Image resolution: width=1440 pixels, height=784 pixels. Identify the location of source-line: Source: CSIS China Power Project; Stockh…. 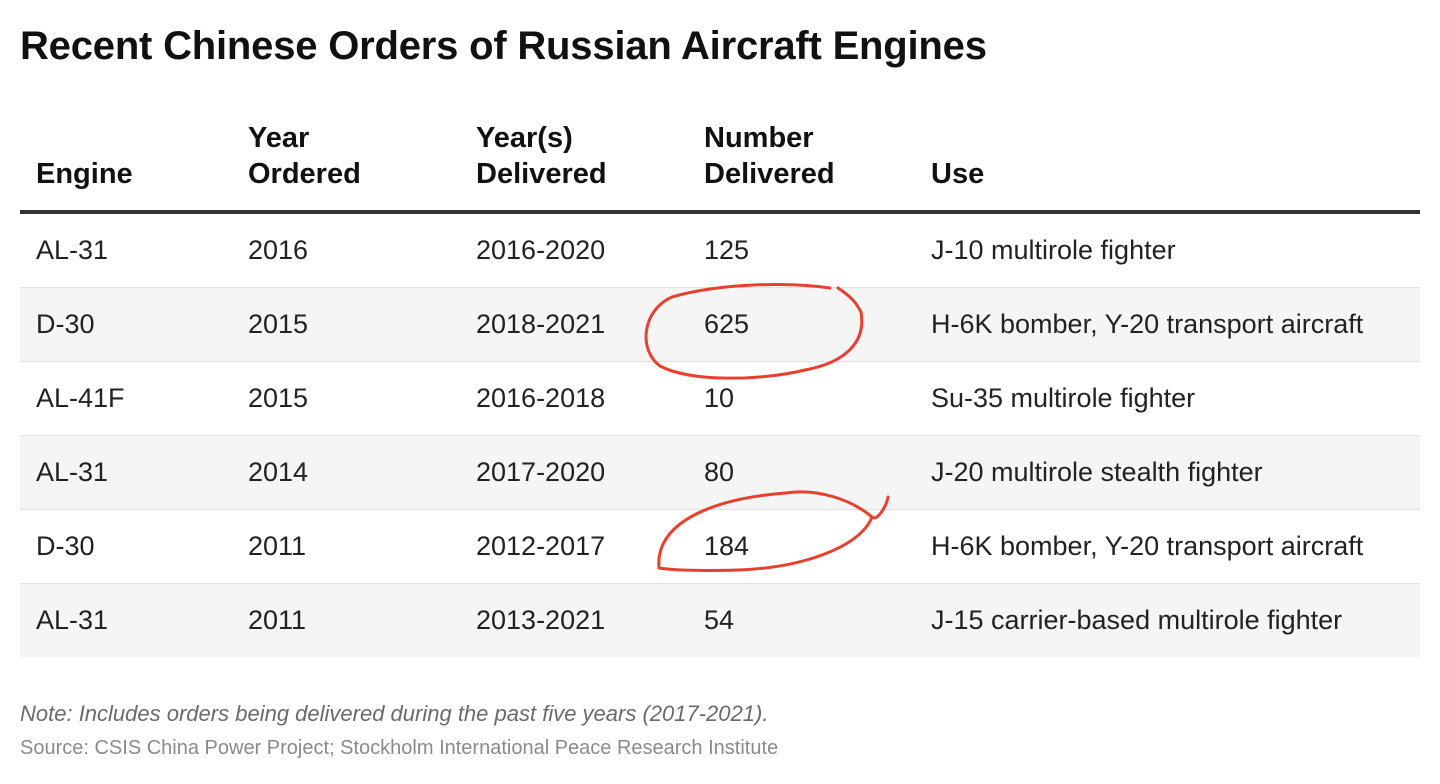
(399, 748).